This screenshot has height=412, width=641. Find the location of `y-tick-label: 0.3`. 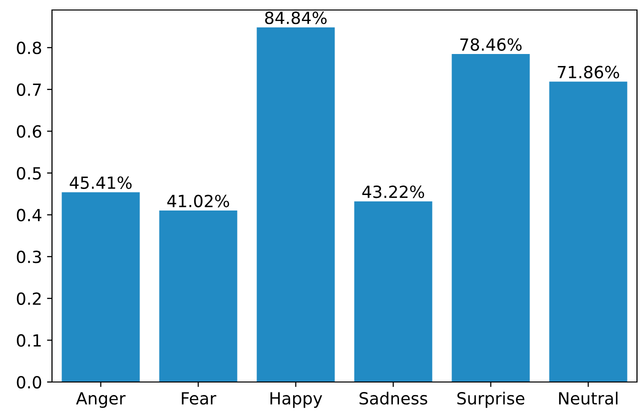

y-tick-label: 0.3 is located at coordinates (28, 257).